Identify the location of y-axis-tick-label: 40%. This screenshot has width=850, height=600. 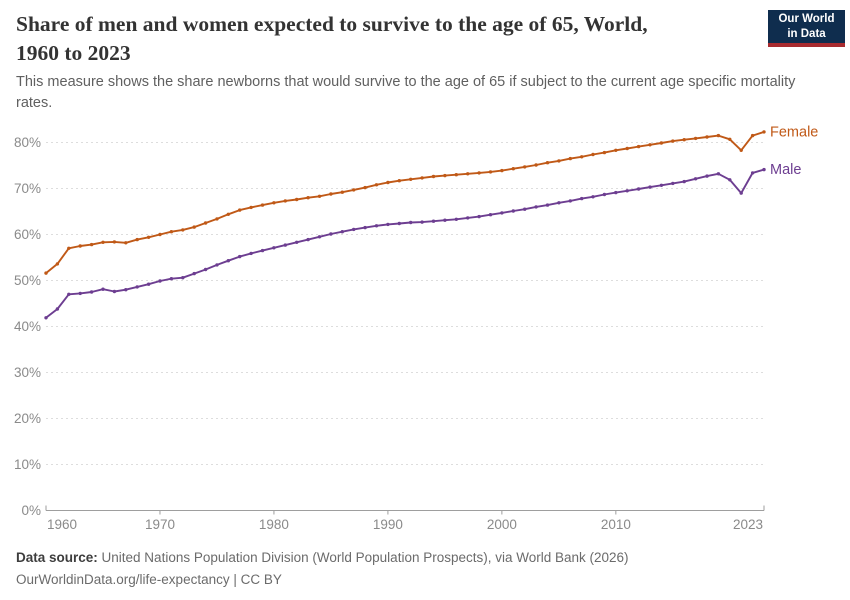
(27, 326).